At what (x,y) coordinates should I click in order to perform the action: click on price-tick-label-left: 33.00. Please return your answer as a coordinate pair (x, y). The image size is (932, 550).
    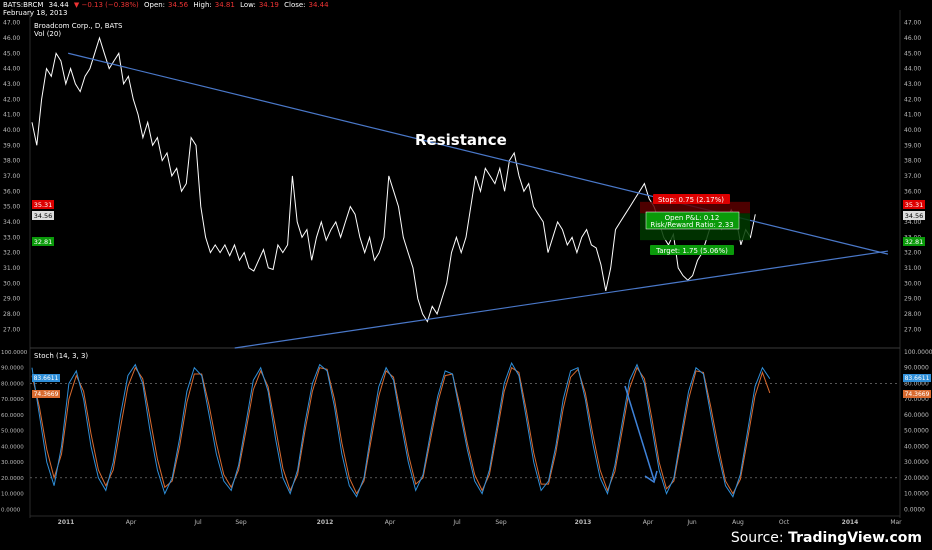
    Looking at the image, I should click on (11, 237).